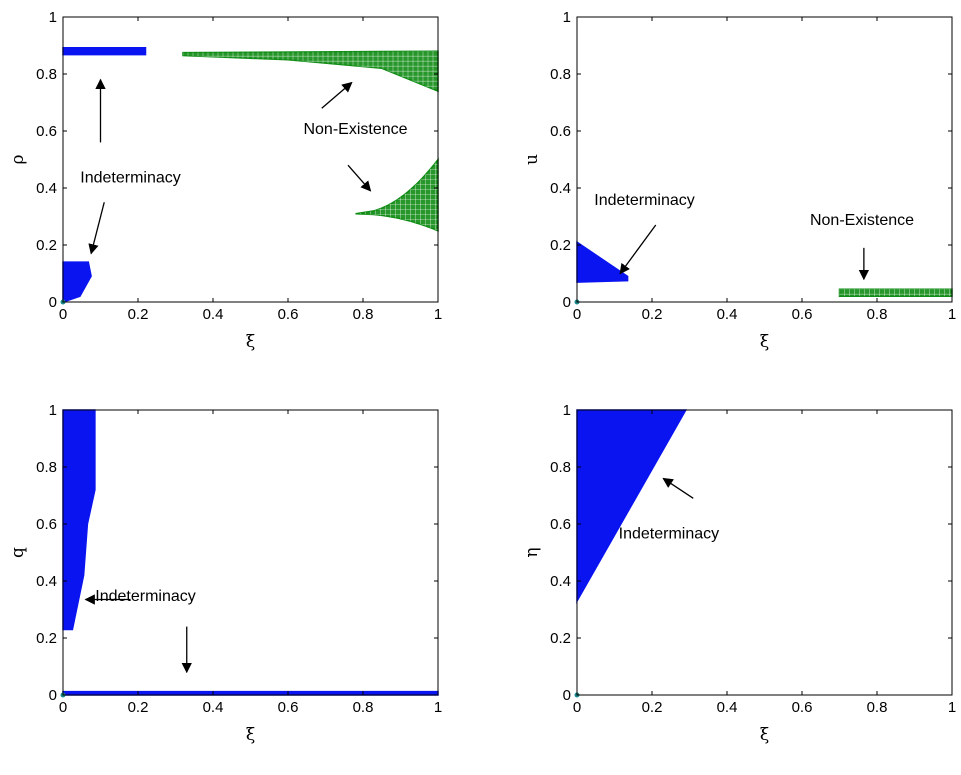  Describe the element at coordinates (18, 160) in the screenshot. I see `y-axis-label: ρ` at that location.